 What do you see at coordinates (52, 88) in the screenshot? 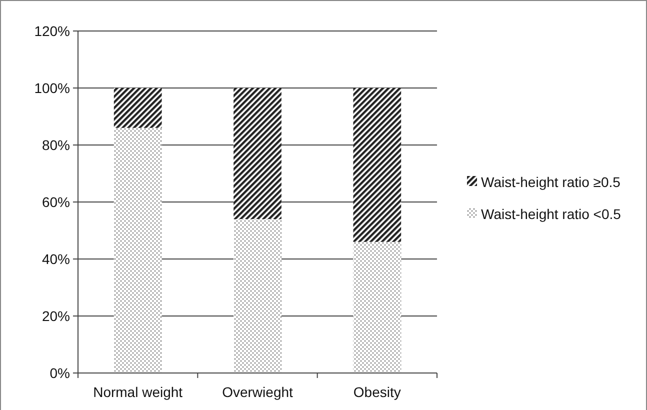
I see `y-tick-label: 100%` at bounding box center [52, 88].